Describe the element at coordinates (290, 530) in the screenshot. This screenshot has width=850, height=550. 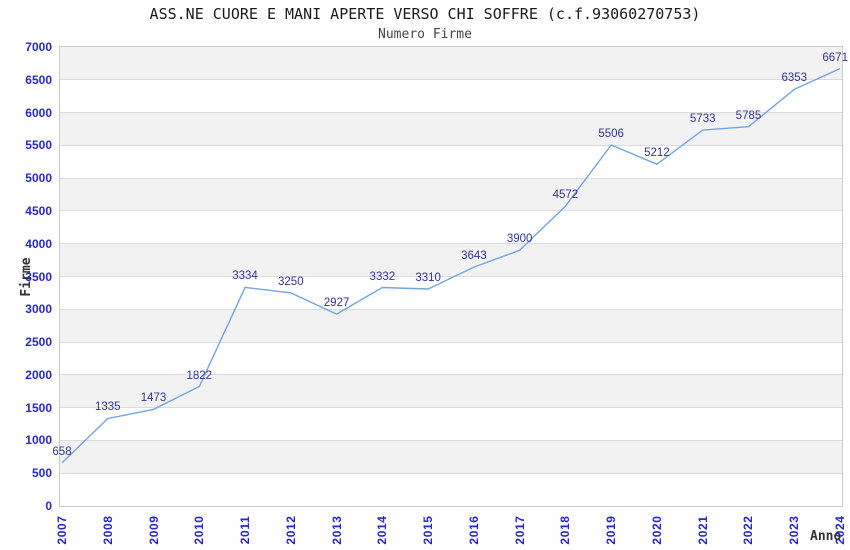
I see `x-tick-label: 2012` at that location.